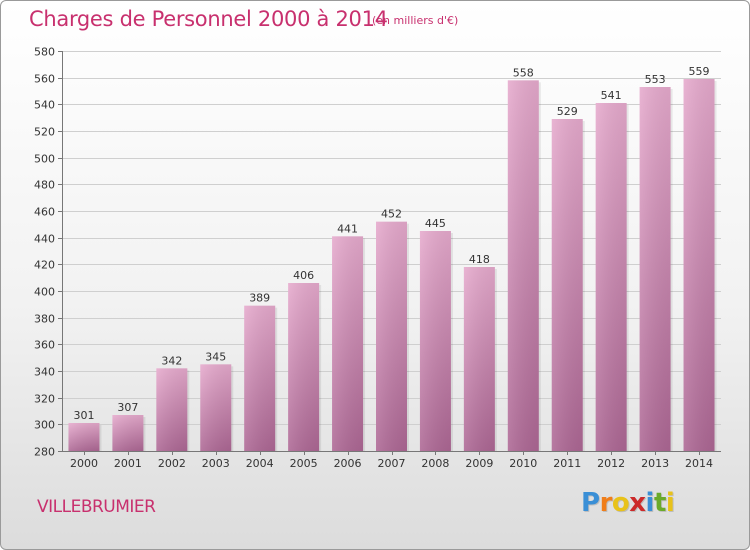 The height and width of the screenshot is (550, 750). I want to click on data-label: 452, so click(391, 214).